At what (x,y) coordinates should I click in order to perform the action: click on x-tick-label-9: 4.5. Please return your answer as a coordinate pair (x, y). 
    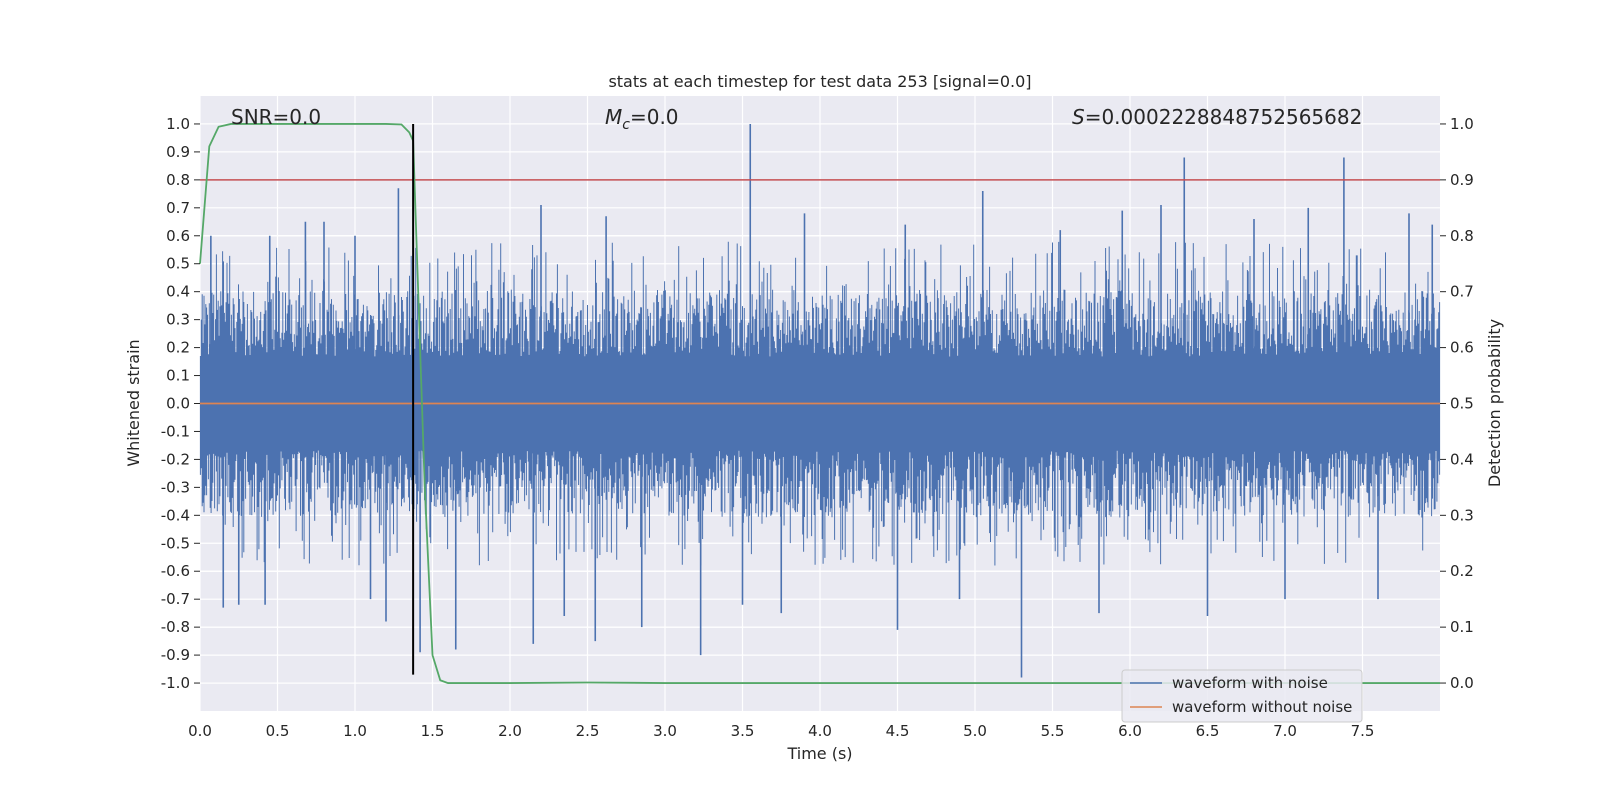
    Looking at the image, I should click on (898, 731).